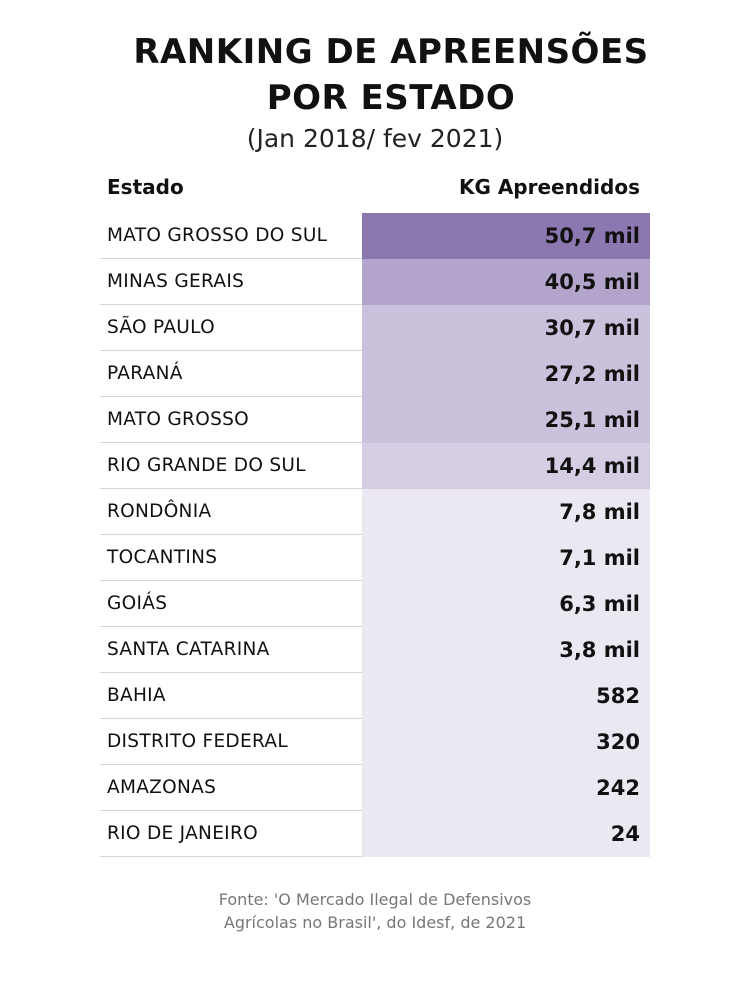  What do you see at coordinates (231, 742) in the screenshot?
I see `state-name: DISTRITO FEDERAL` at bounding box center [231, 742].